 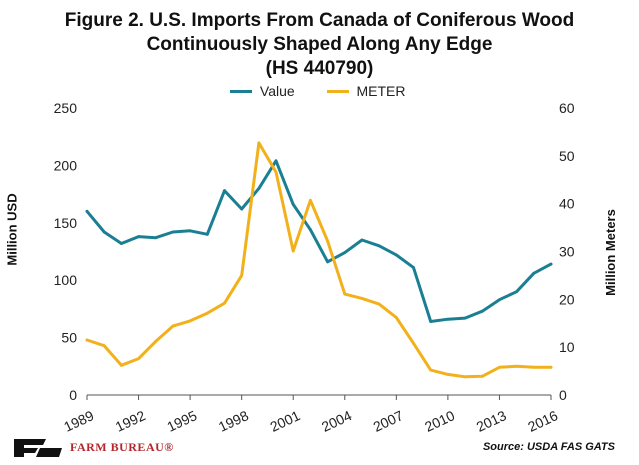 What do you see at coordinates (567, 108) in the screenshot?
I see `y-right-tick-label: 60` at bounding box center [567, 108].